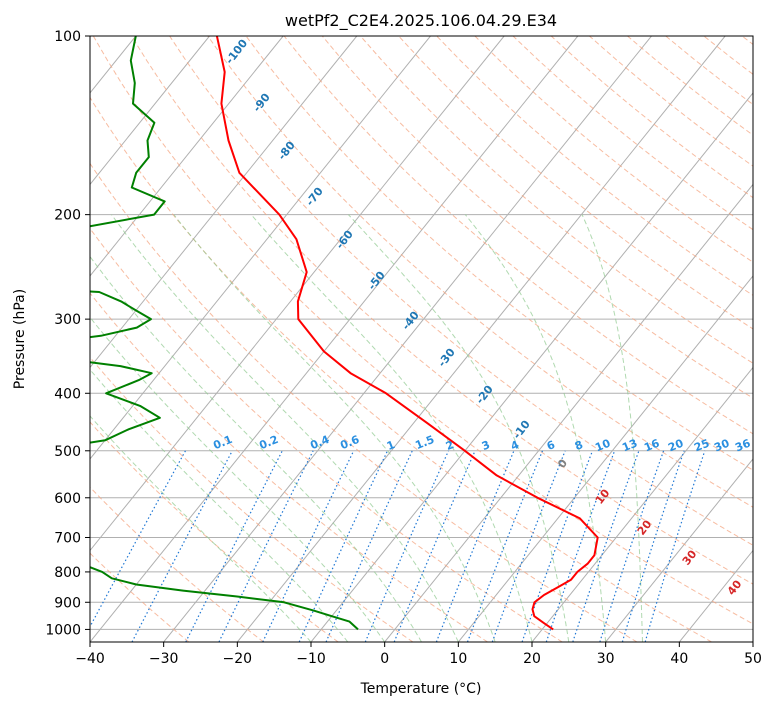 This screenshot has width=775, height=708. I want to click on y-tick-label: 800, so click(67, 573).